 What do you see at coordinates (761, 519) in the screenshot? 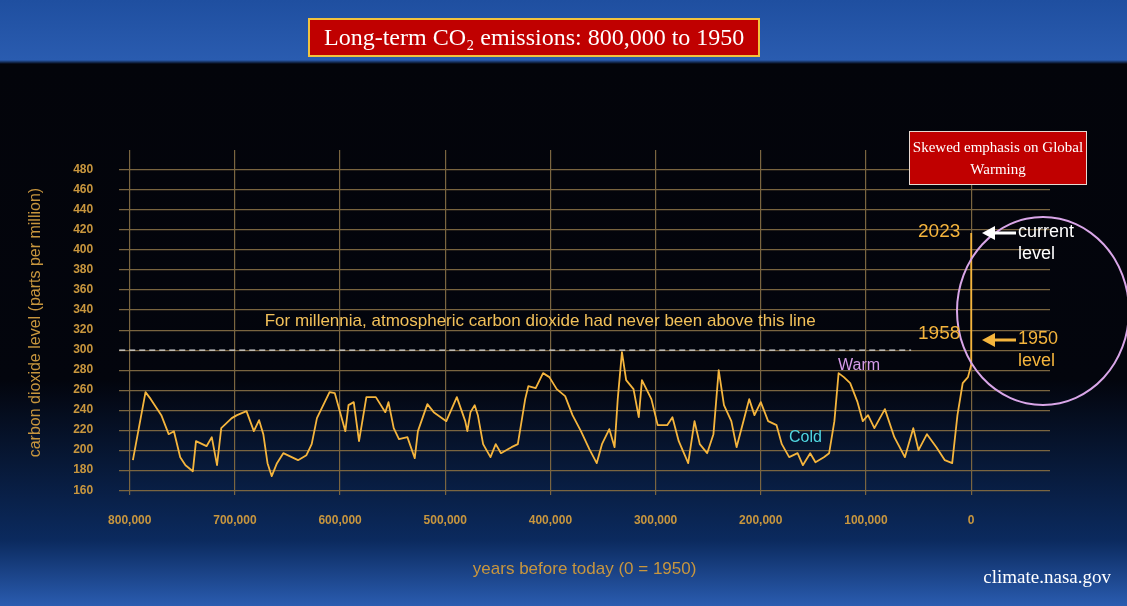
I see `x-tick-label: 200,000` at bounding box center [761, 519].